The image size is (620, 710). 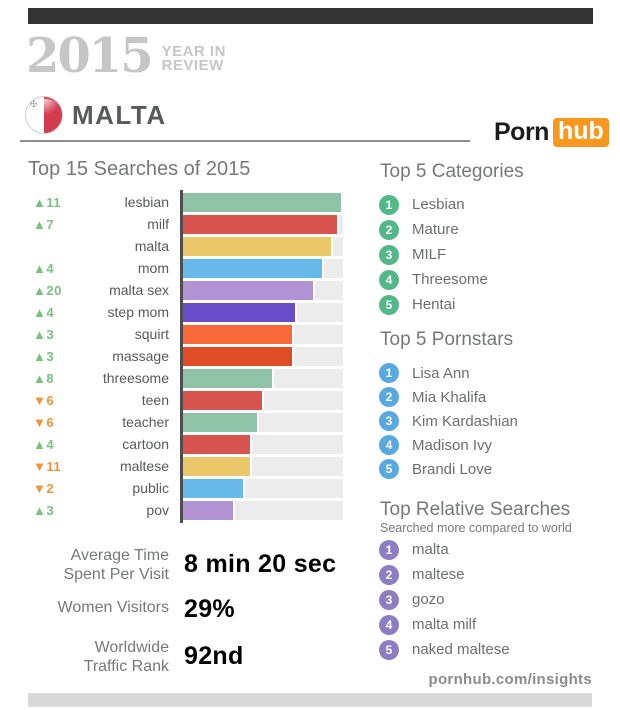 What do you see at coordinates (151, 246) in the screenshot?
I see `search-term-label: malta` at bounding box center [151, 246].